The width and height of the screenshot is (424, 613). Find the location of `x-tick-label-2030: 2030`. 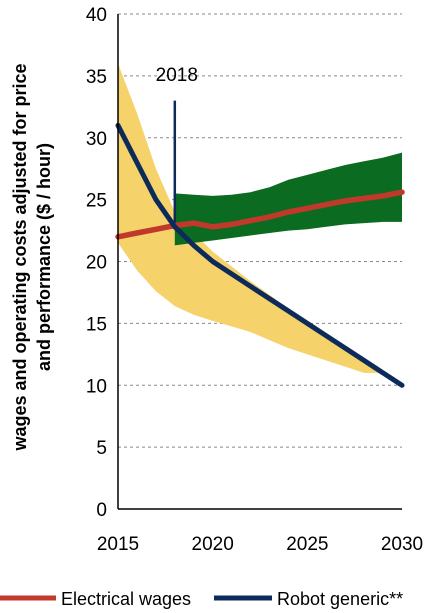

x-tick-label-2030: 2030 is located at coordinates (402, 544).